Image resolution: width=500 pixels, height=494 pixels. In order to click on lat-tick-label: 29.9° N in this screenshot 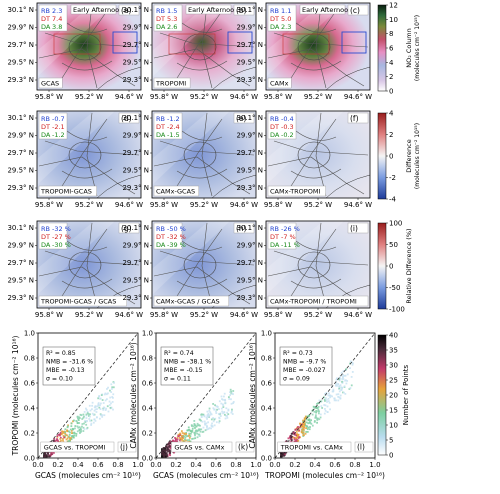, I will do `click(135, 28)`.